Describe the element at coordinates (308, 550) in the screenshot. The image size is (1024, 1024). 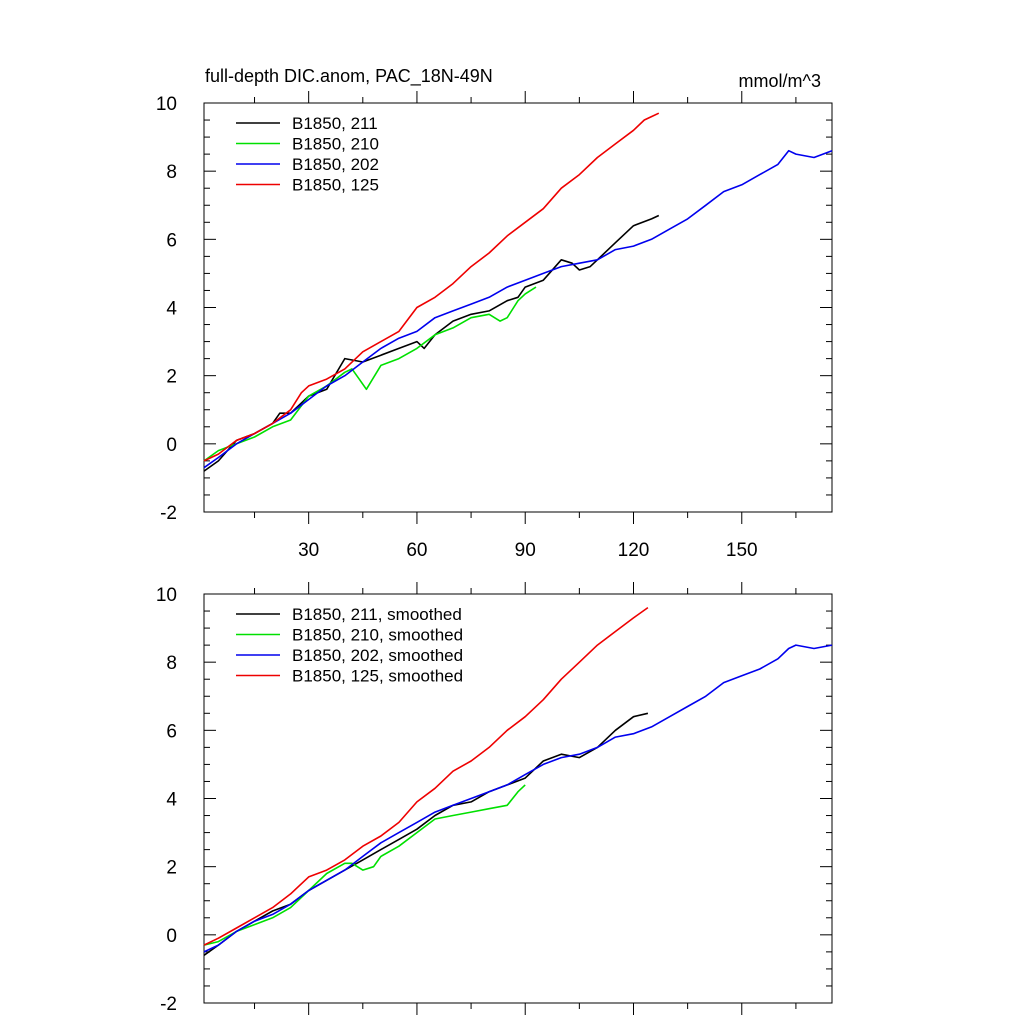
I see `x-tick-label: 30` at that location.